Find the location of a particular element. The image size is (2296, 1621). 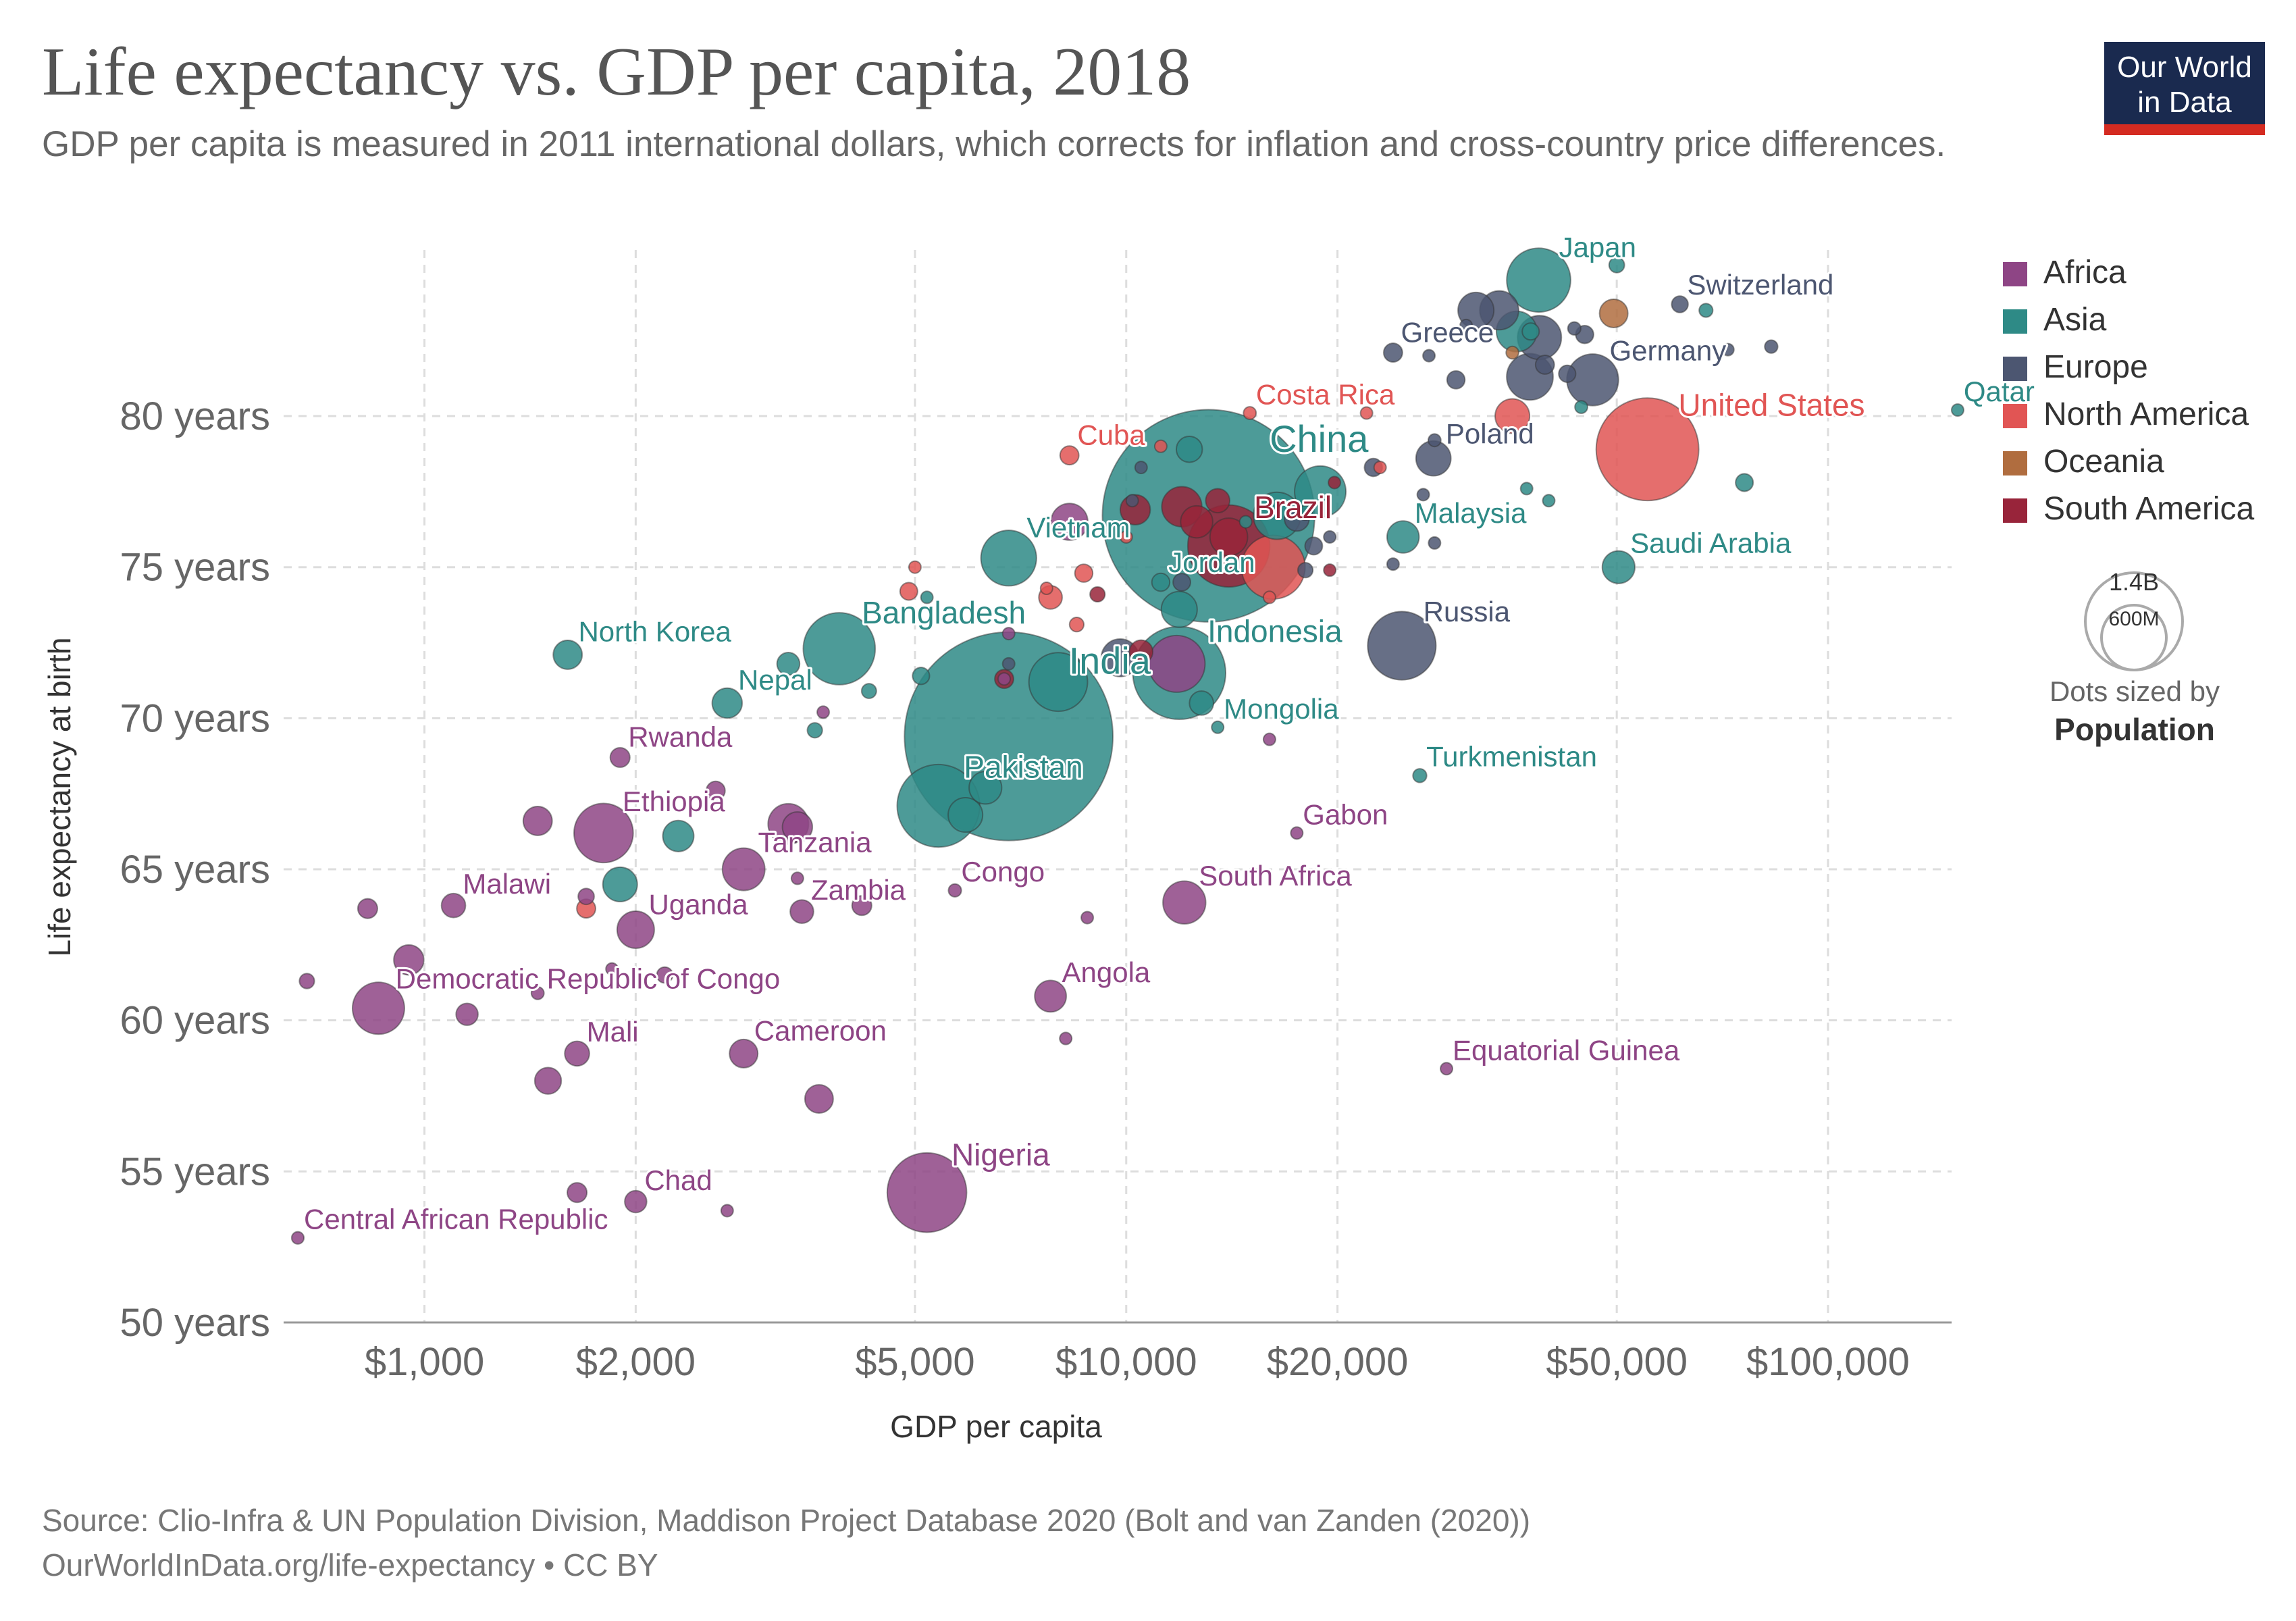

dot-congo is located at coordinates (954, 890).